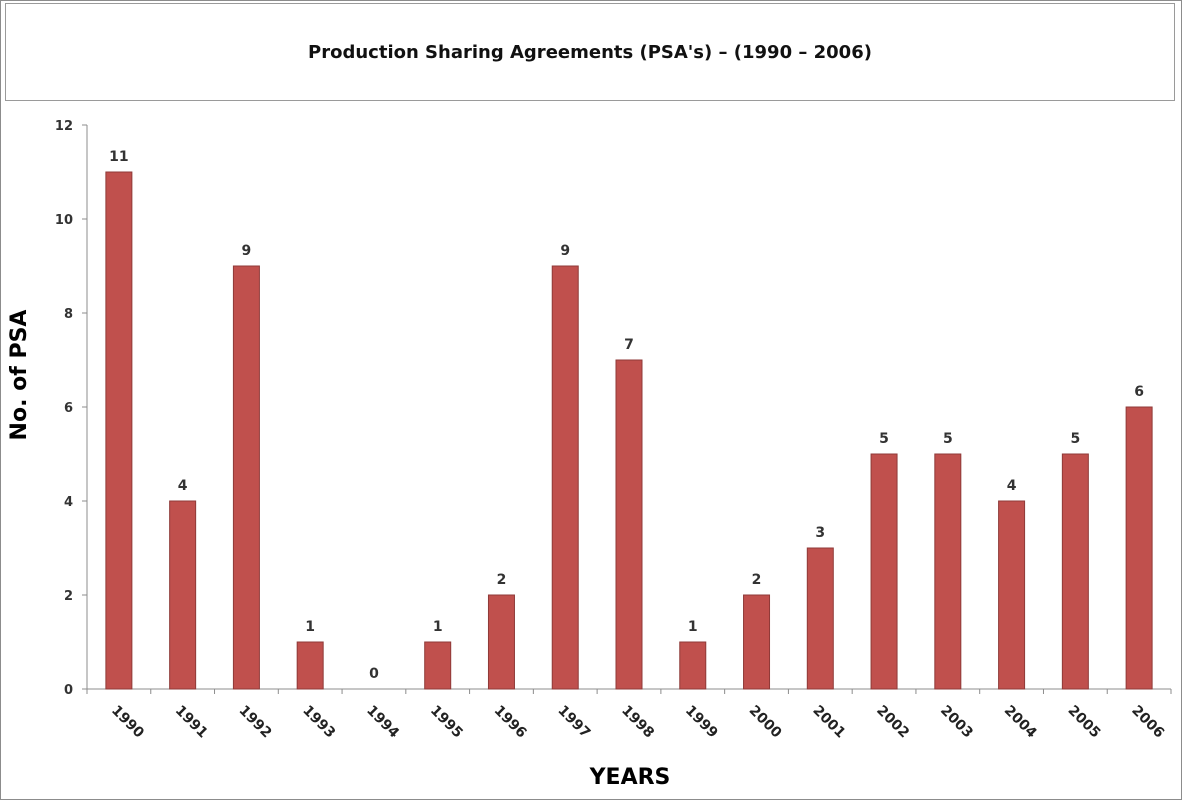 This screenshot has height=800, width=1182. I want to click on x-tick-label-2002: 2002, so click(892, 722).